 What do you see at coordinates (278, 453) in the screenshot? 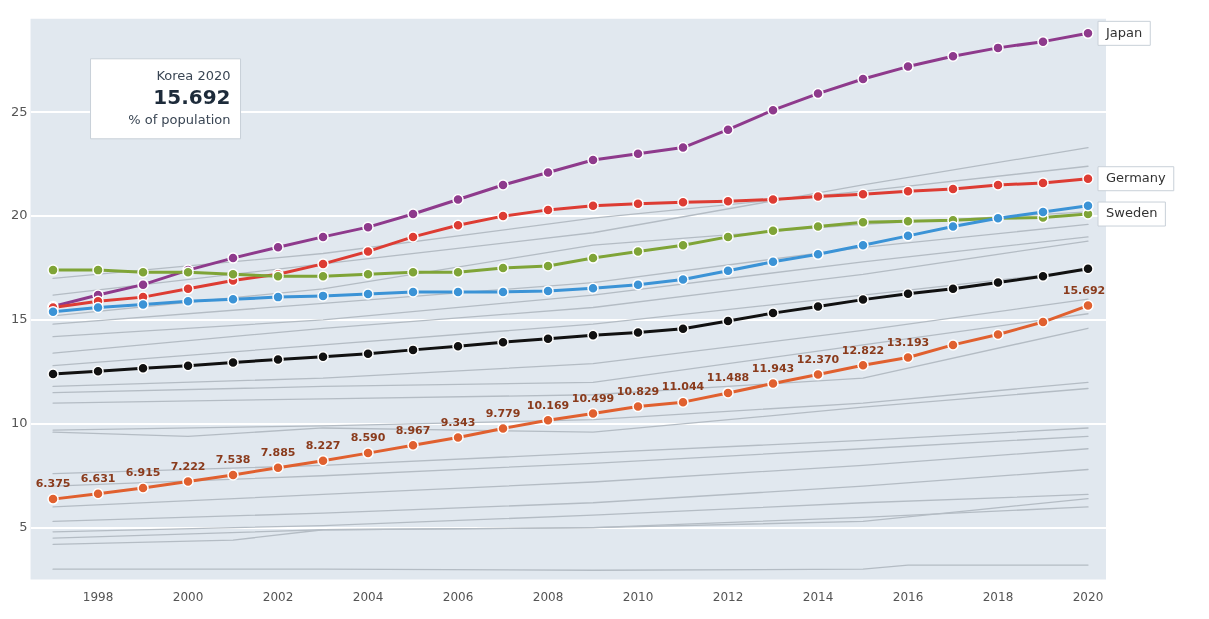
I see `data-label: 7.885` at bounding box center [278, 453].